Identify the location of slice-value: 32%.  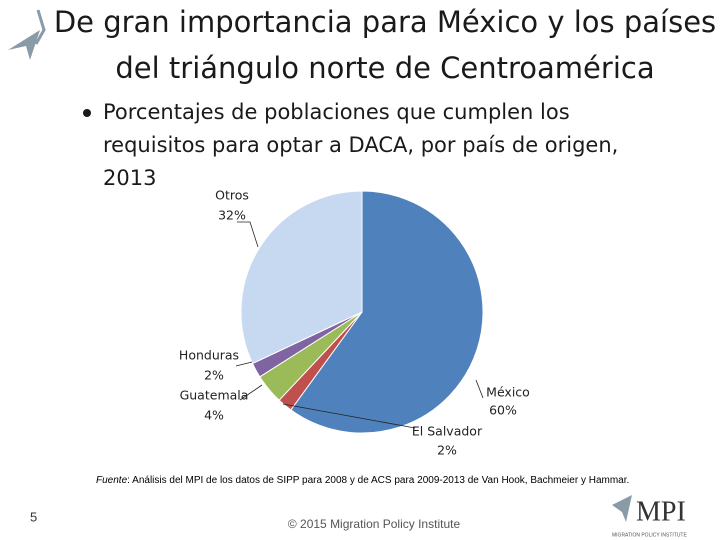
(232, 215).